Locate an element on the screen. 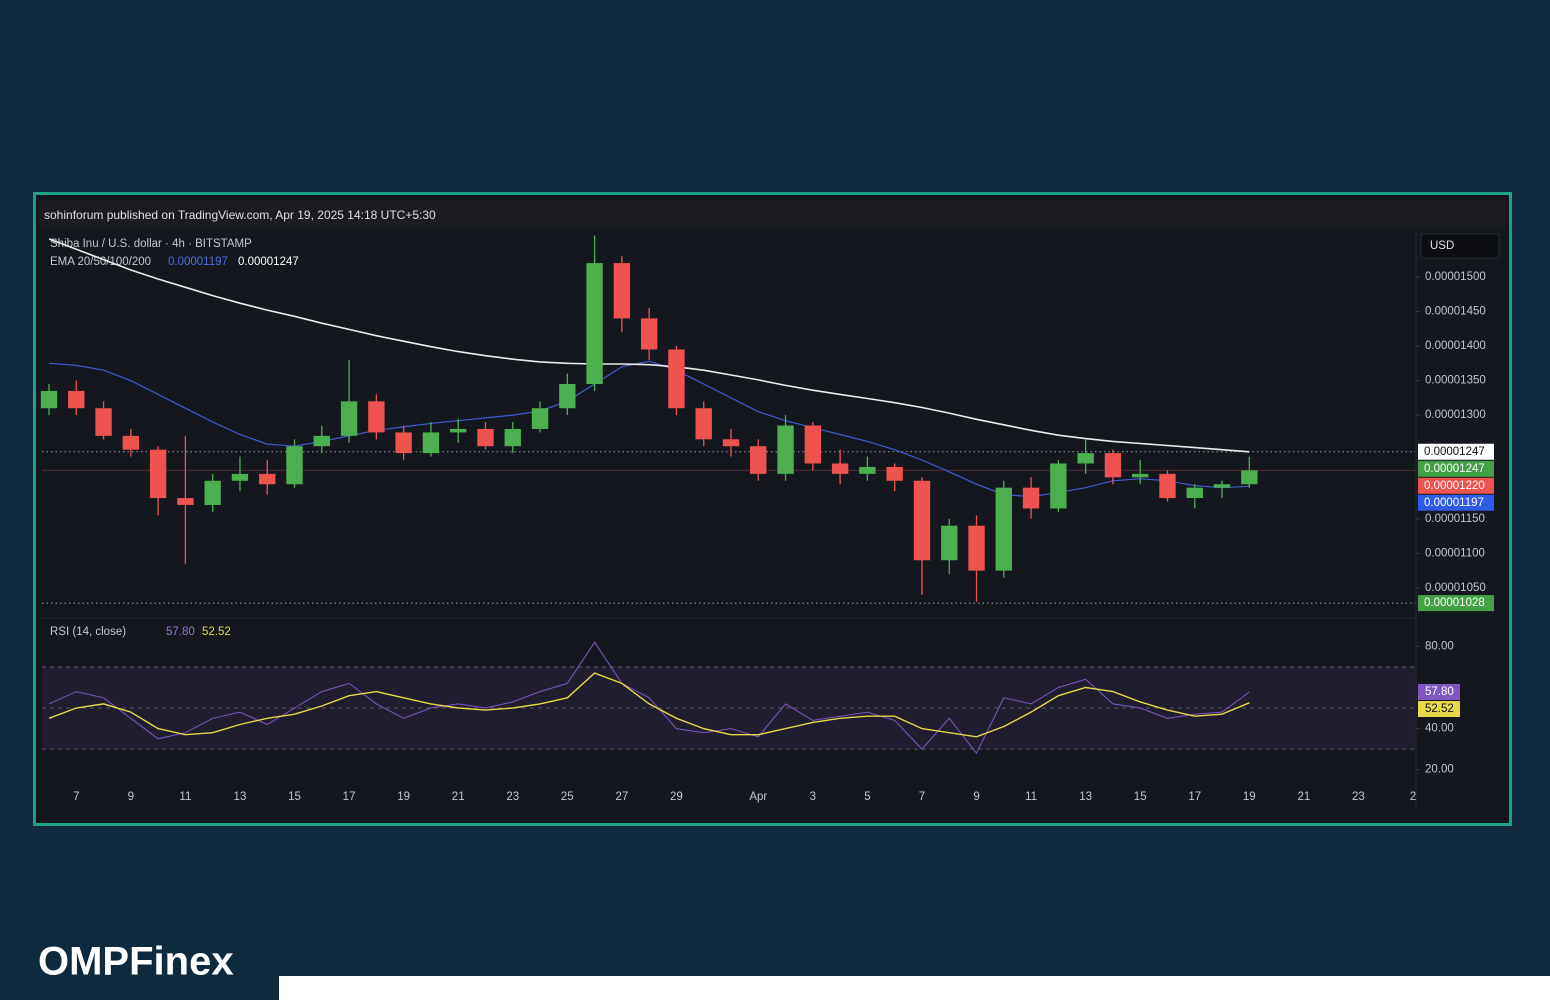  x-tick-label: 25 is located at coordinates (567, 797).